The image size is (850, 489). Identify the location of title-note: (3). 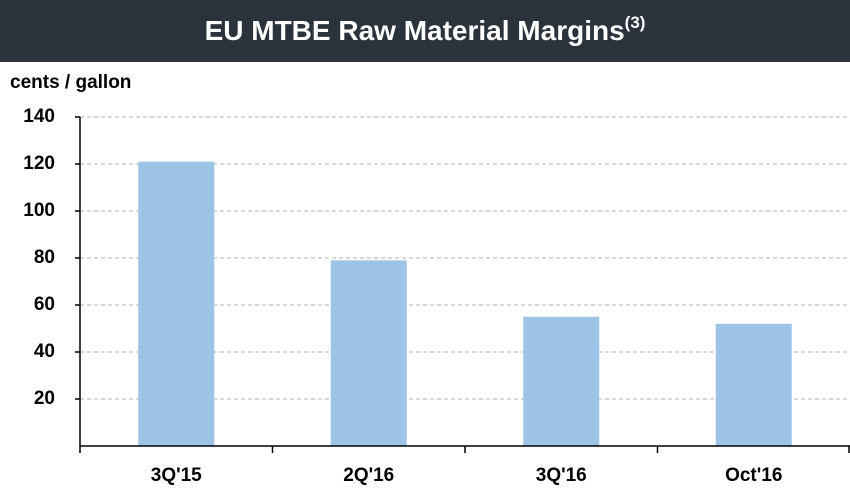
(635, 22).